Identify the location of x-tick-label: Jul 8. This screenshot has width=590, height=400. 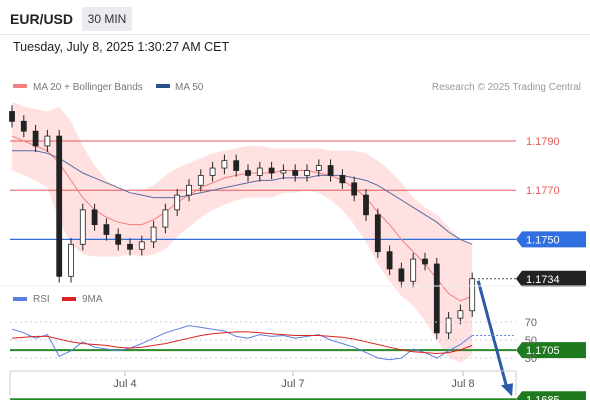
(462, 384).